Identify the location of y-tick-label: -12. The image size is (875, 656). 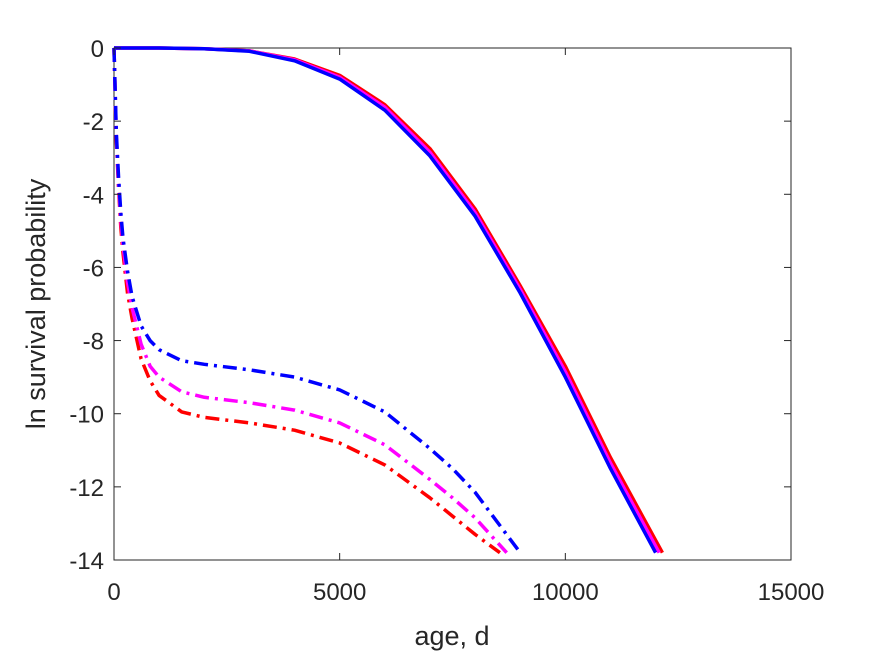
(86, 488).